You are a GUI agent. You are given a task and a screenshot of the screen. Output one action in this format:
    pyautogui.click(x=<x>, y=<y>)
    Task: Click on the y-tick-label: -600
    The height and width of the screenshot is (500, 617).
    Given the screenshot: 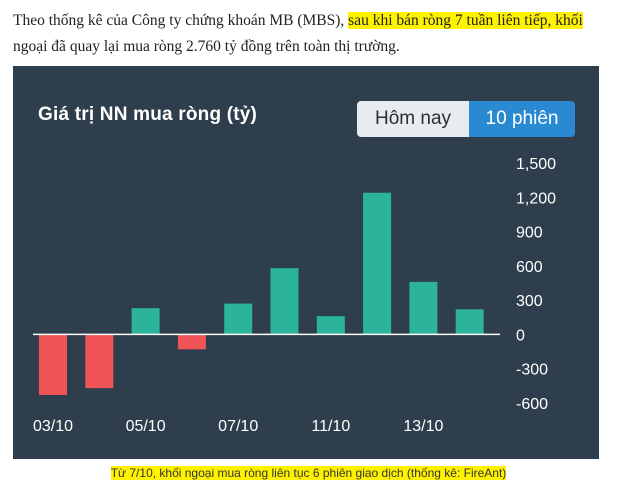 What is the action you would take?
    pyautogui.click(x=532, y=404)
    